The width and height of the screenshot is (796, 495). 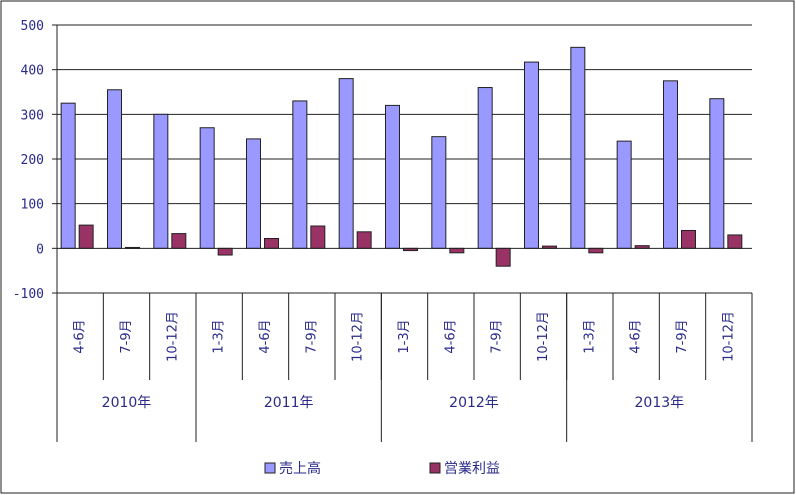 I want to click on y-axis-tick-labels: -100 0 100 200 300 400 500, so click(x=28, y=160).